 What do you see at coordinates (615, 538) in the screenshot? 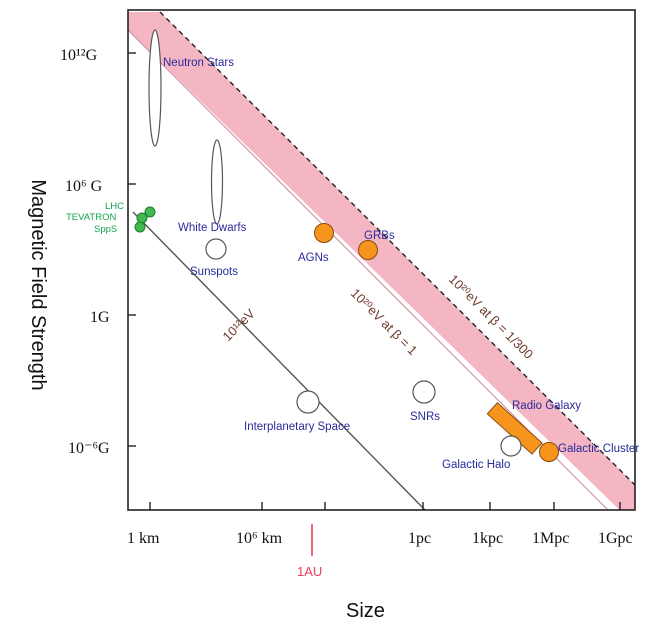
I see `x-tick-label: 1Gpc` at bounding box center [615, 538].